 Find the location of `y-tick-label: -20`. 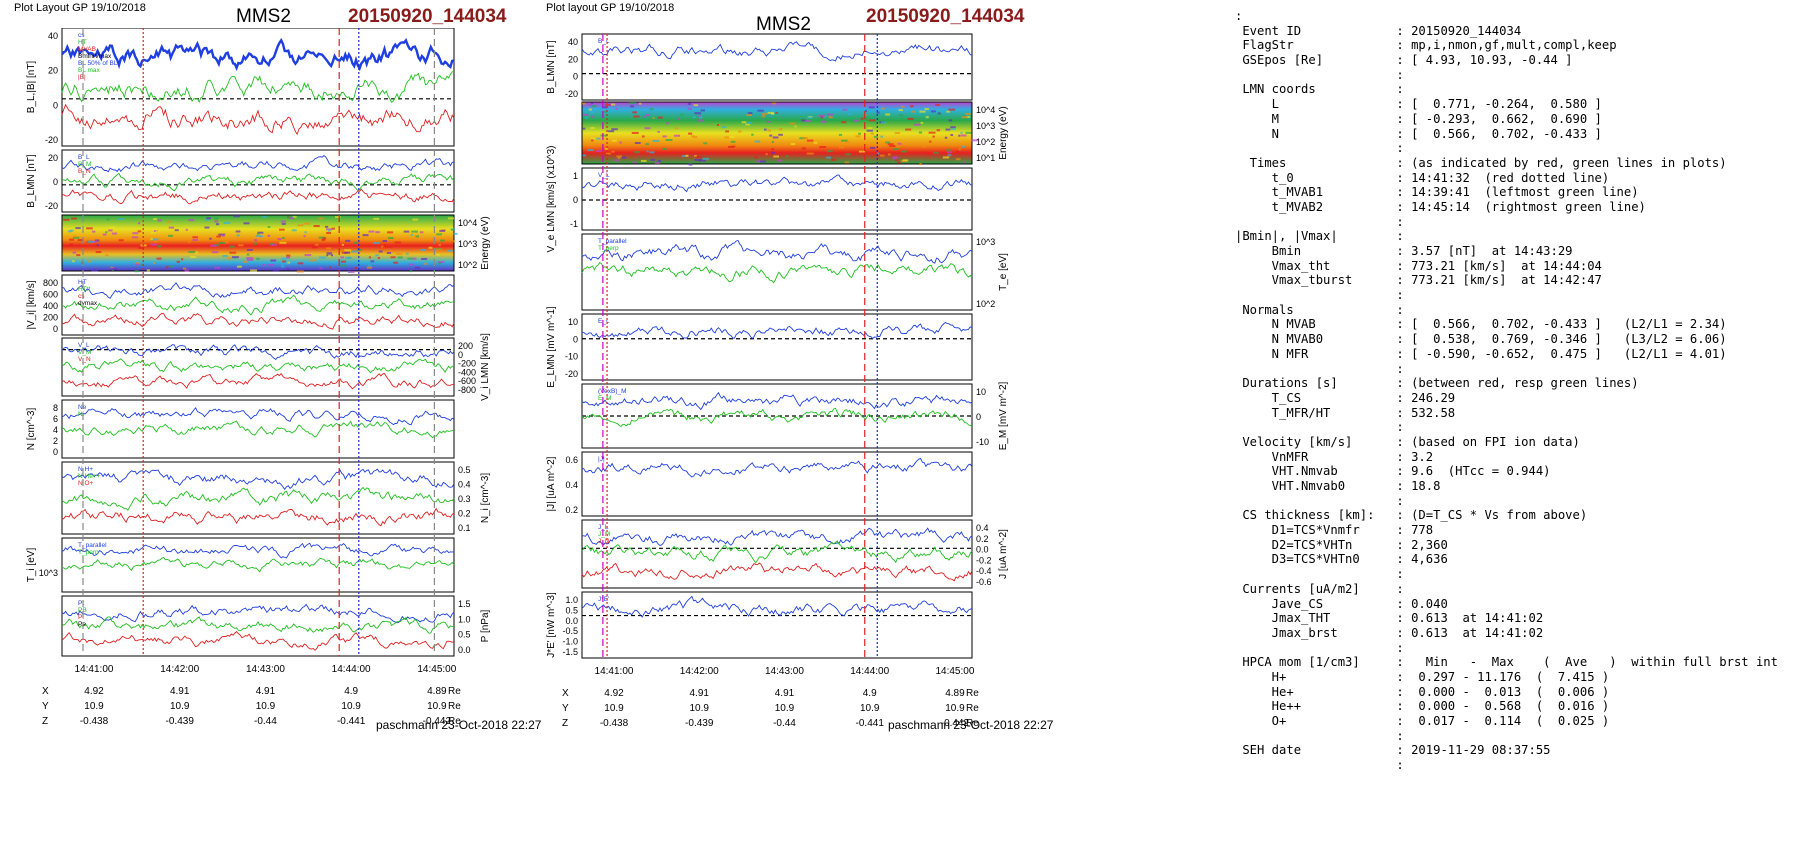

y-tick-label: -20 is located at coordinates (571, 374).